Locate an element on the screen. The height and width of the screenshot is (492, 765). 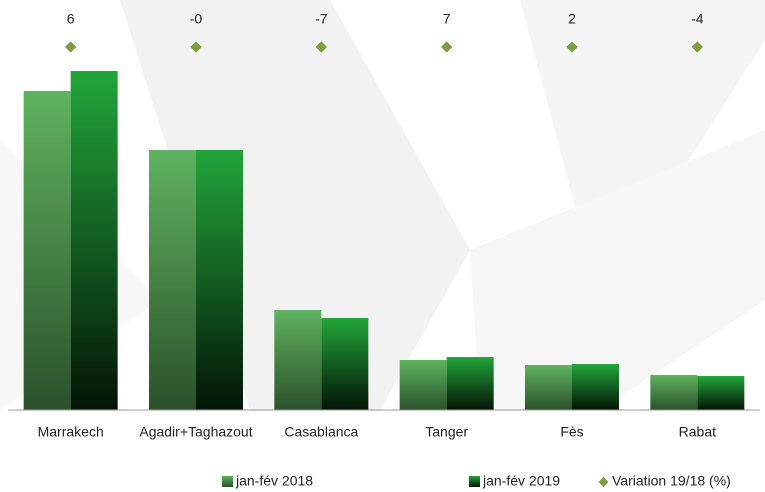
x-tick-label: Casablanca is located at coordinates (321, 432).